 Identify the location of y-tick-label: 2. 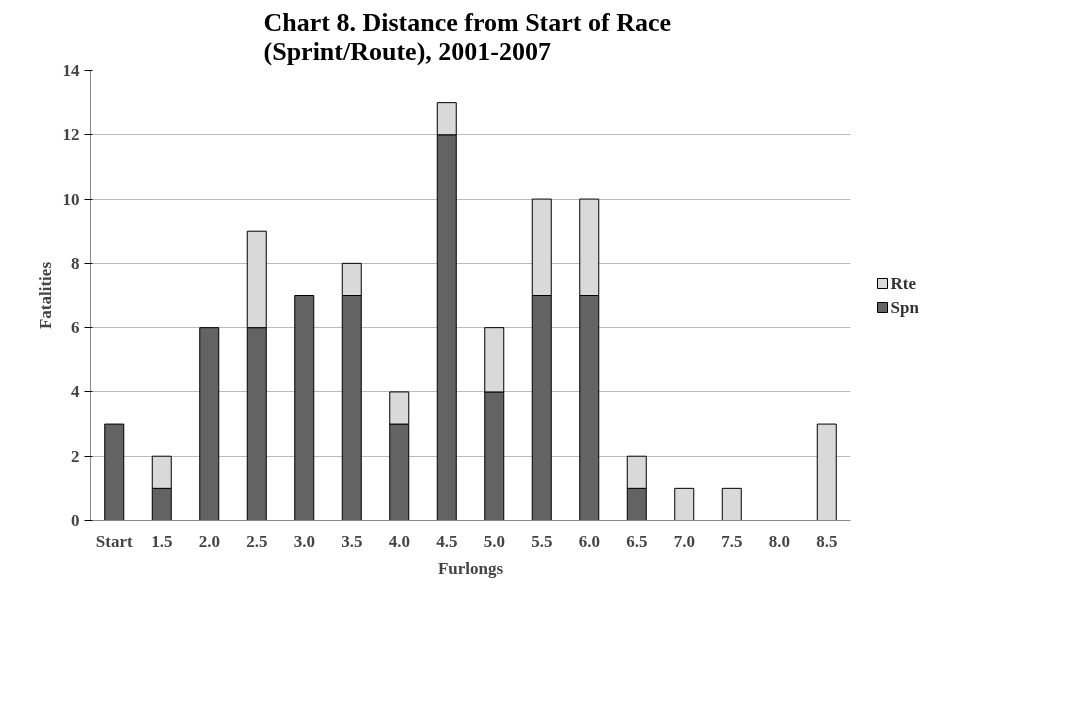
(75, 456).